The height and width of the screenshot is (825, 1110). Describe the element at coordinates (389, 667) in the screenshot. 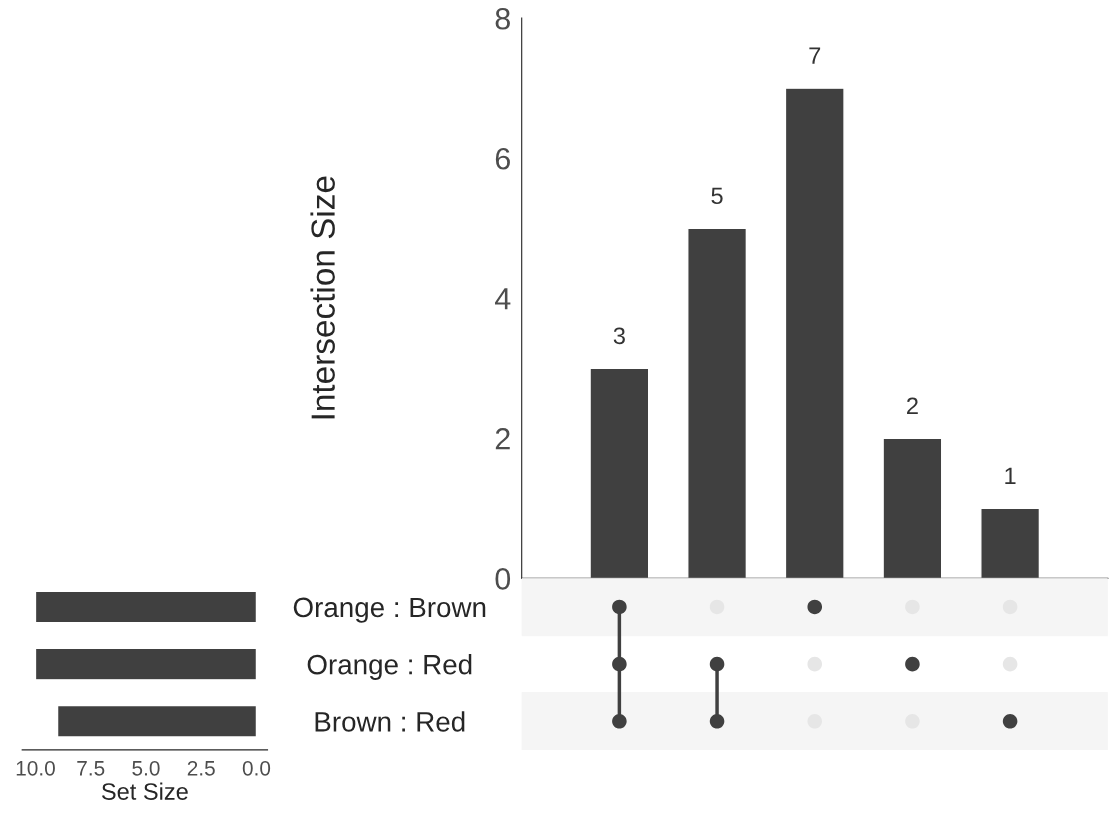

I see `y-tick-label: Orange : Red` at that location.